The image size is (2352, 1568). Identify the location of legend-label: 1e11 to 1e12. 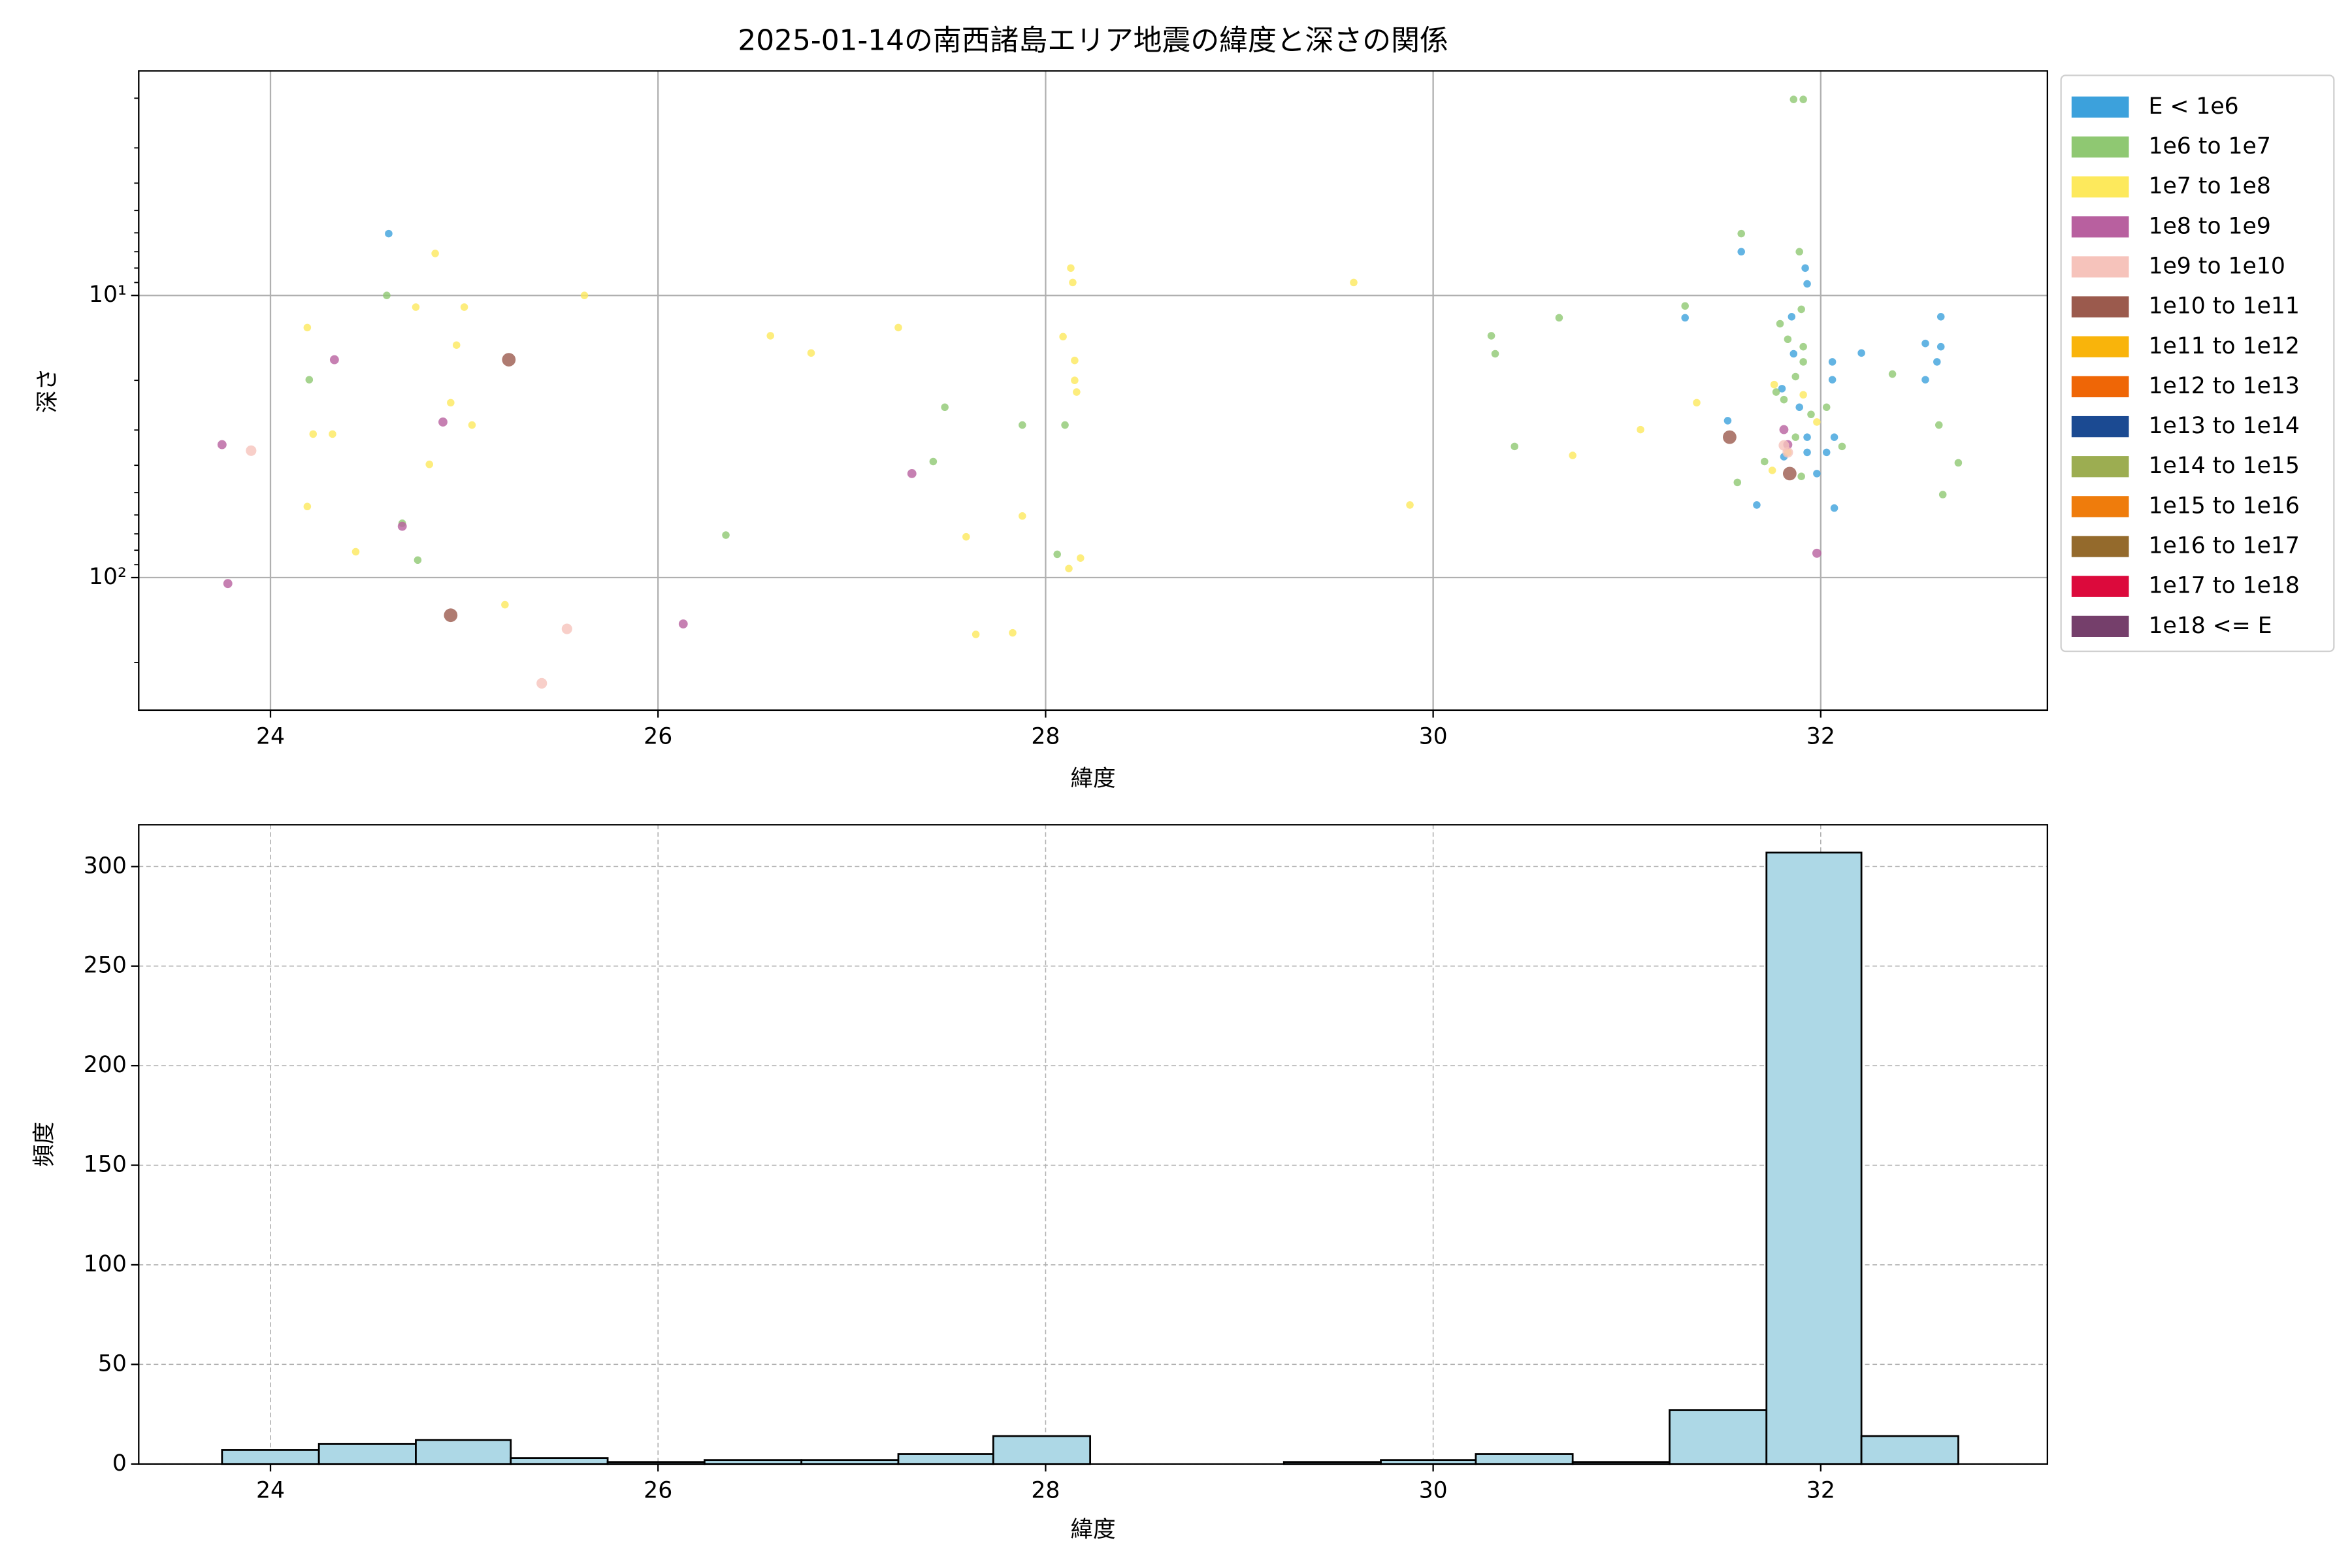
(2223, 346).